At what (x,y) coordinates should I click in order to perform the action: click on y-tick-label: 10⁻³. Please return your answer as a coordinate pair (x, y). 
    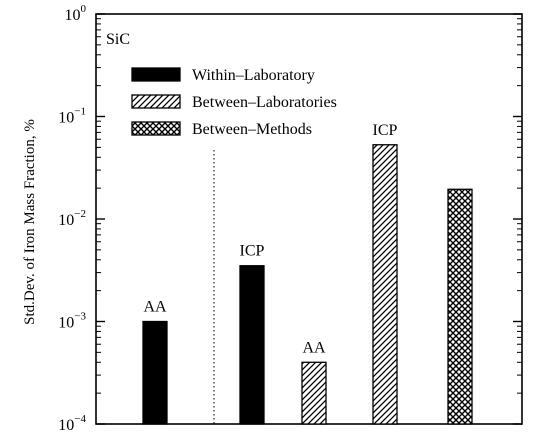
    Looking at the image, I should click on (72, 321).